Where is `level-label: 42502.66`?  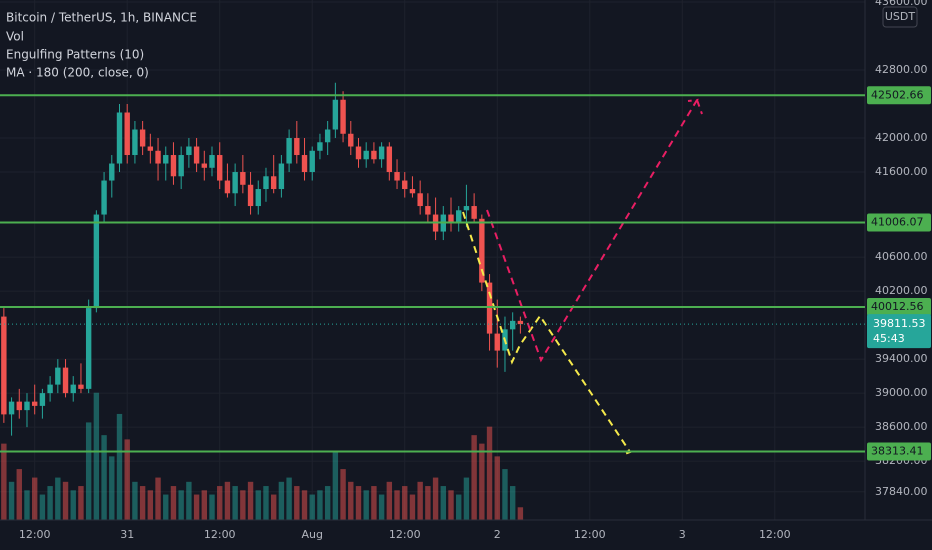
level-label: 42502.66 is located at coordinates (897, 94).